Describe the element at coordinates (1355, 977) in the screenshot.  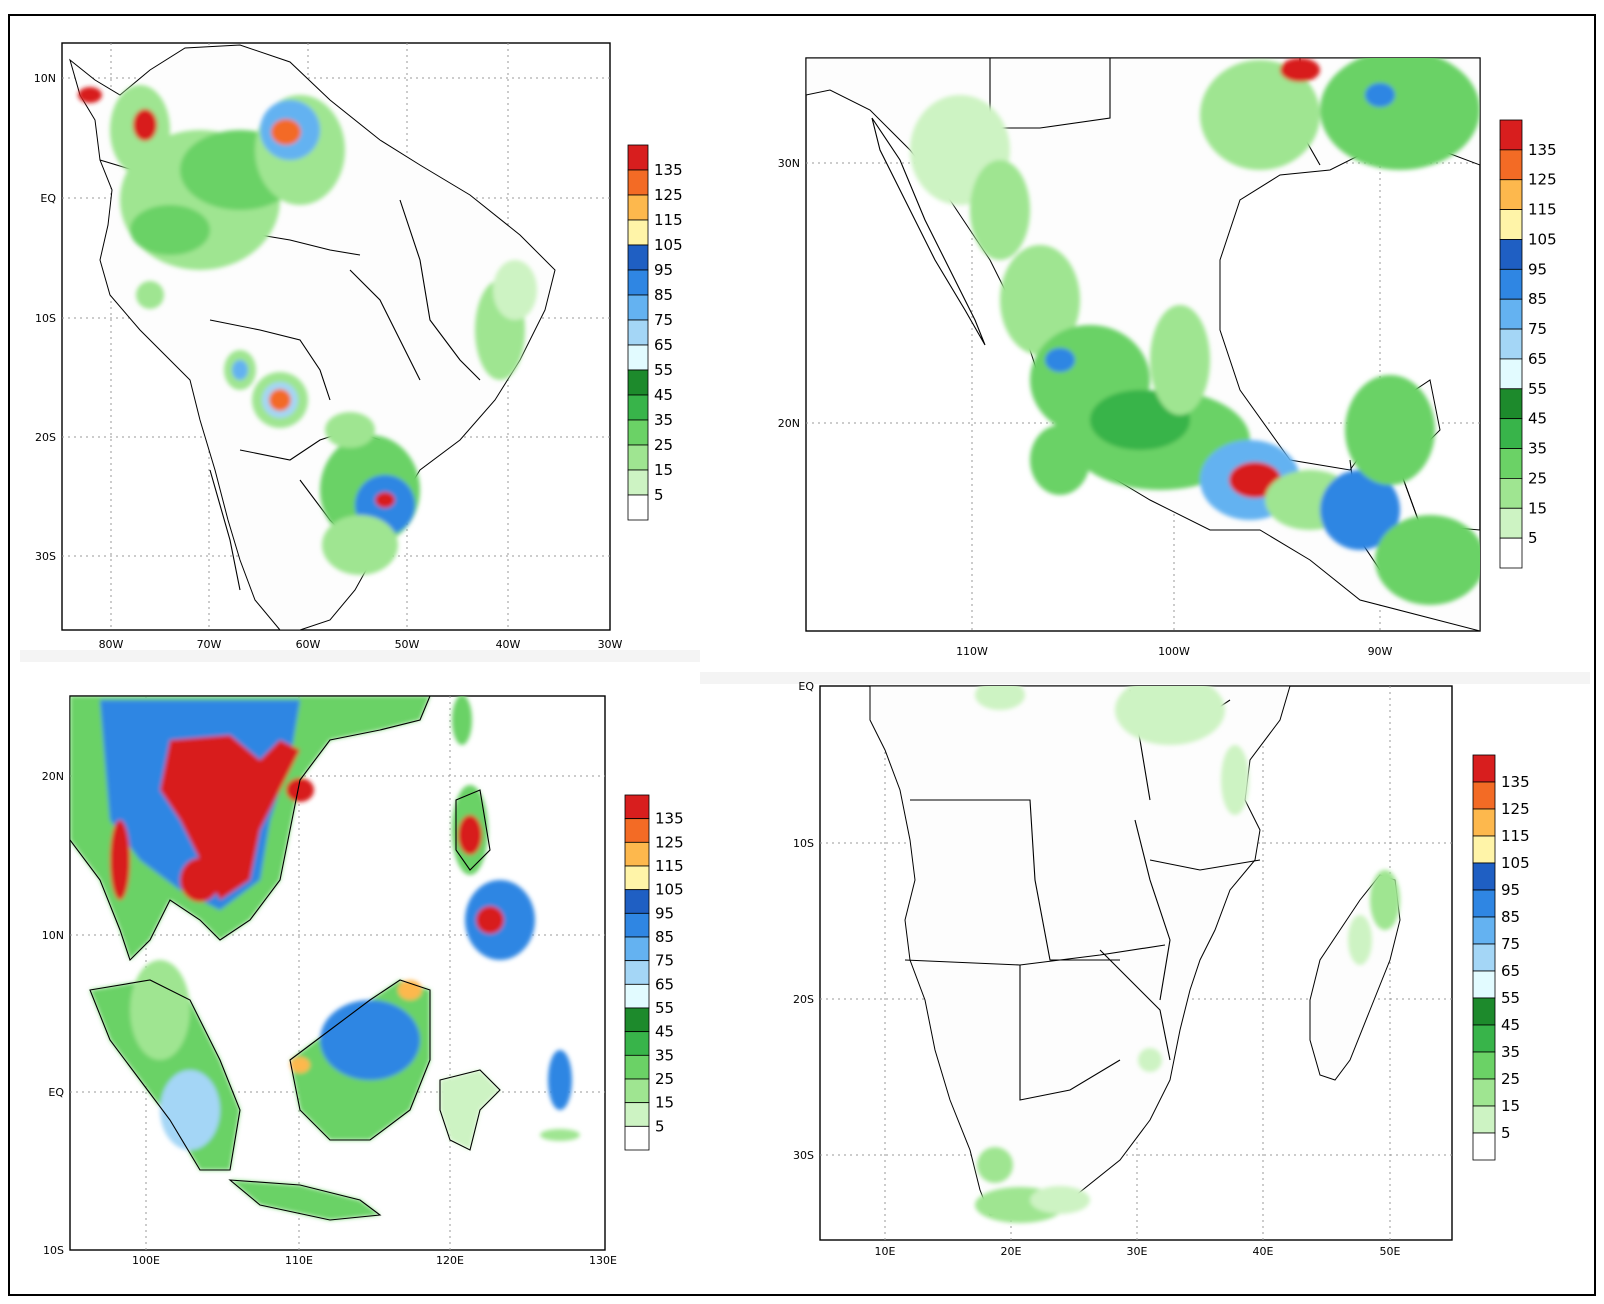
I see `madagascar-outline` at that location.